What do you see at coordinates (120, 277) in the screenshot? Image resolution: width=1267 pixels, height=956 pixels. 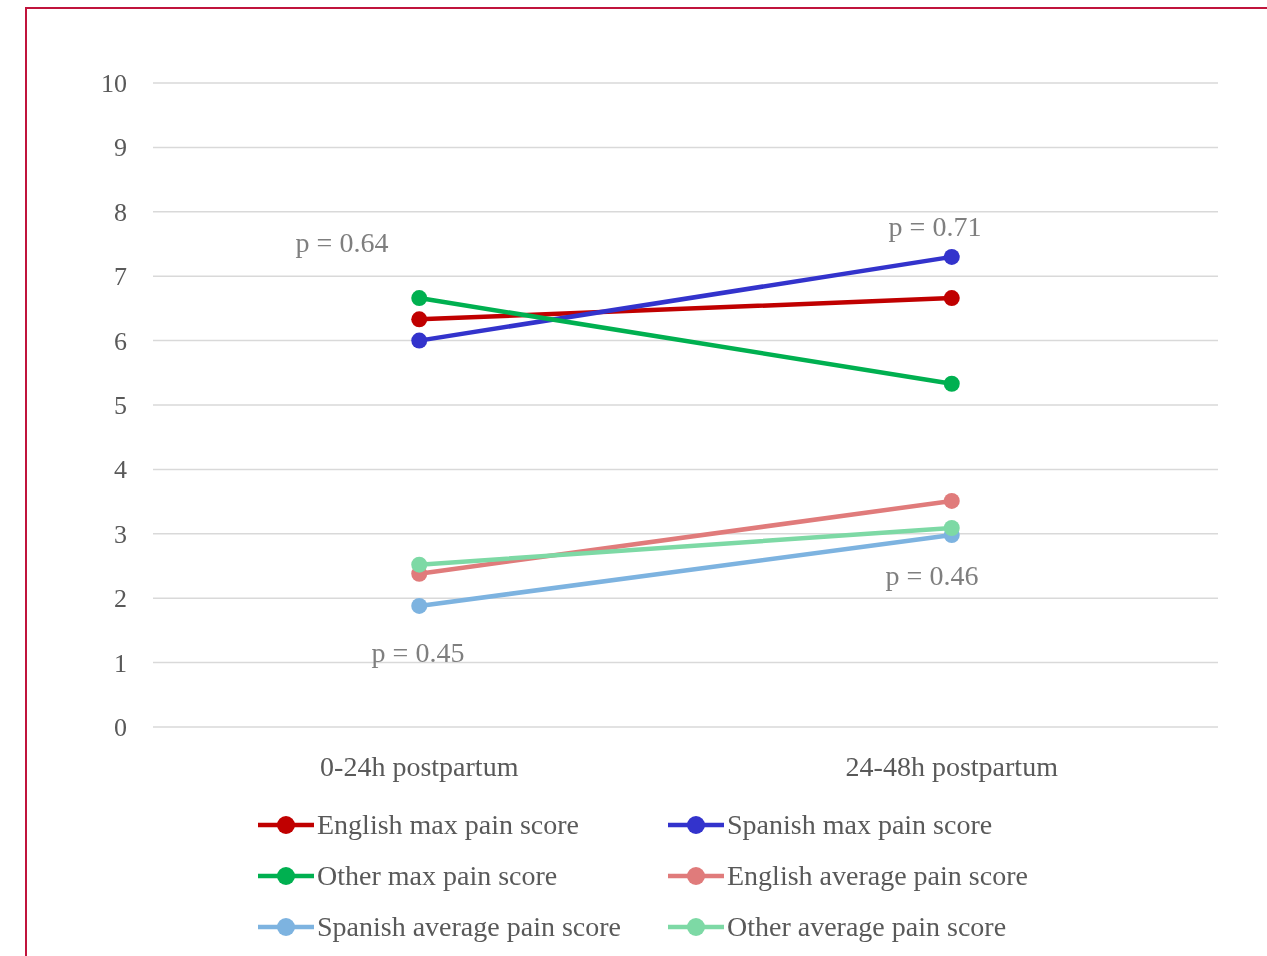 I see `y-tick-label: 7` at bounding box center [120, 277].